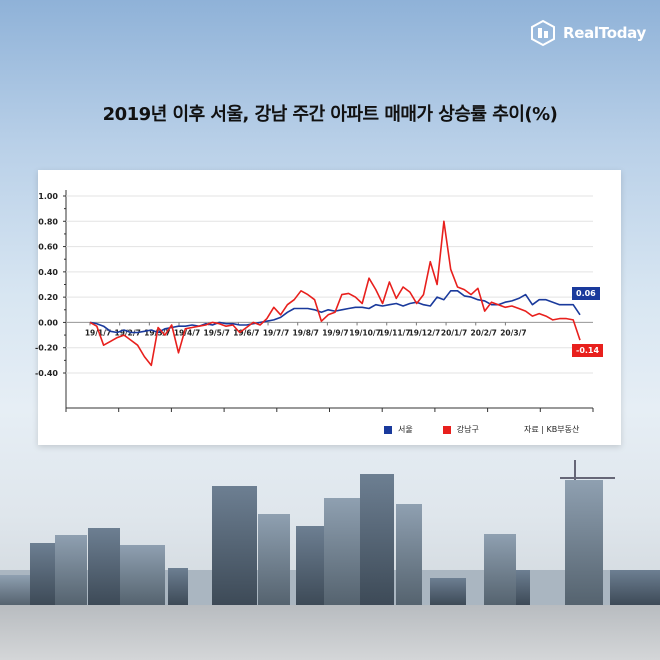  I want to click on y-tick-label: 0.80, so click(48, 221).